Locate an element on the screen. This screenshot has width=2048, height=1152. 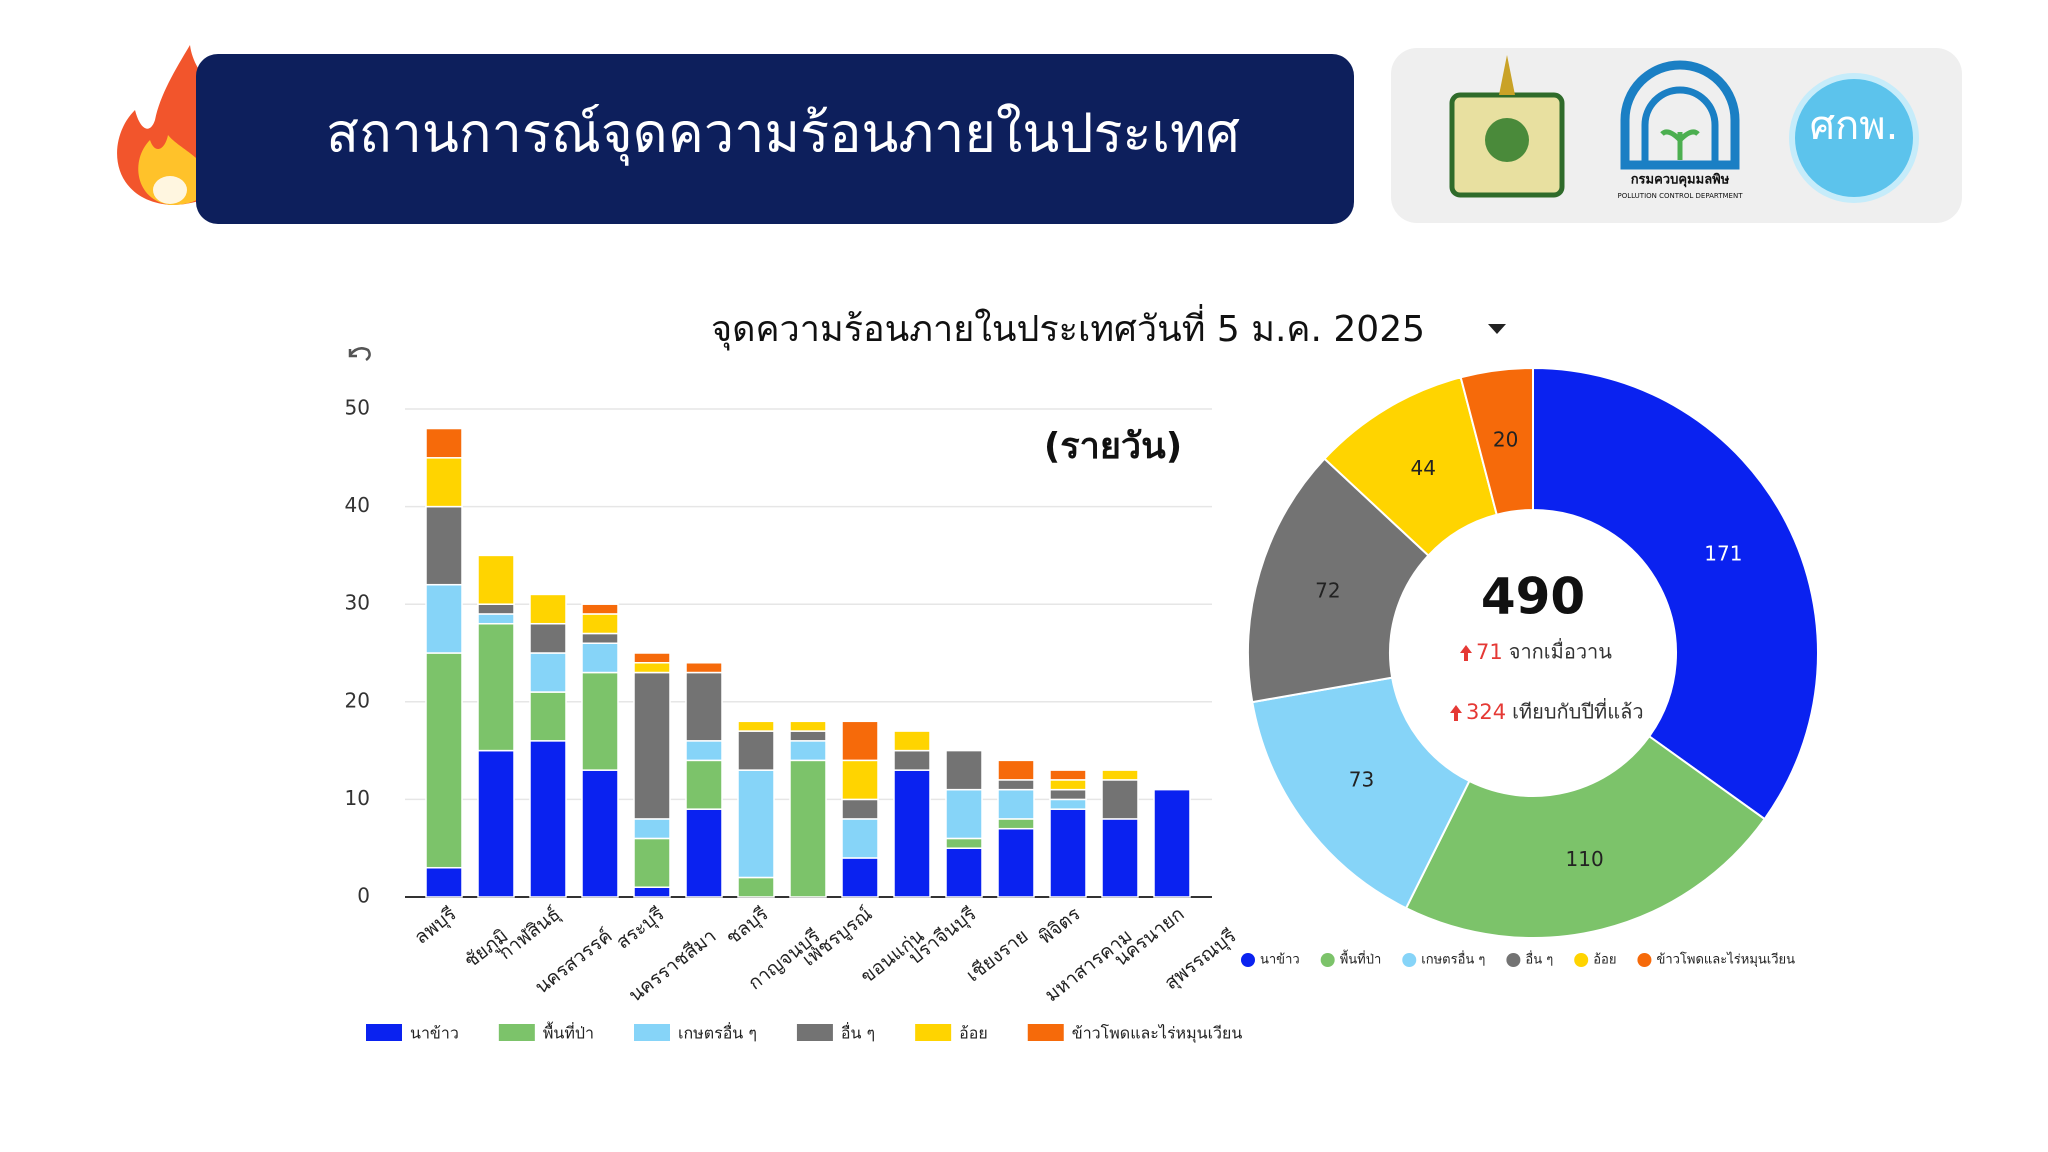
y-tick-label: 0 is located at coordinates (363, 896).